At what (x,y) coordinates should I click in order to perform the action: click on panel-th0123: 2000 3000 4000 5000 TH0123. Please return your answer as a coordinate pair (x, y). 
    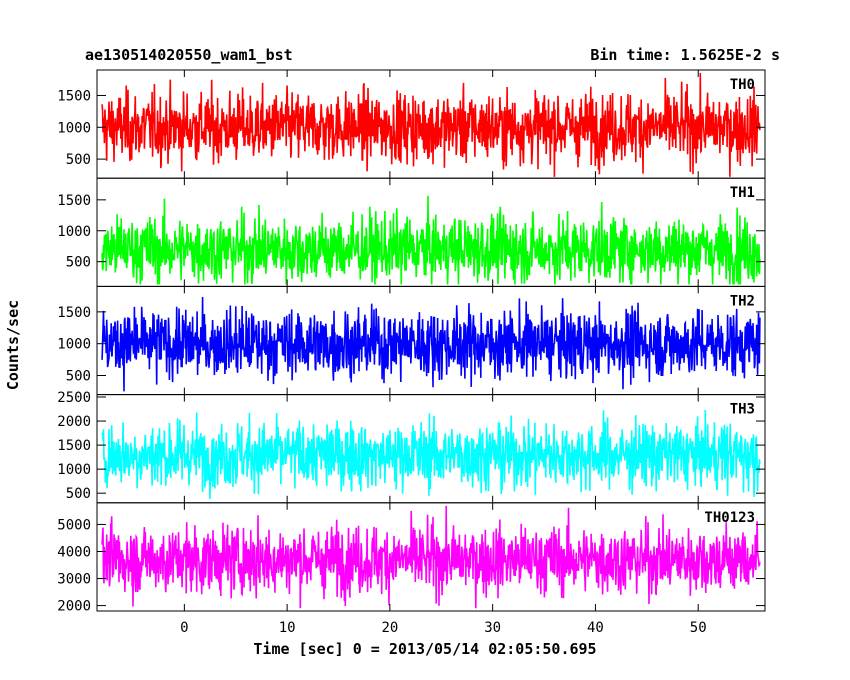
    Looking at the image, I should click on (411, 558).